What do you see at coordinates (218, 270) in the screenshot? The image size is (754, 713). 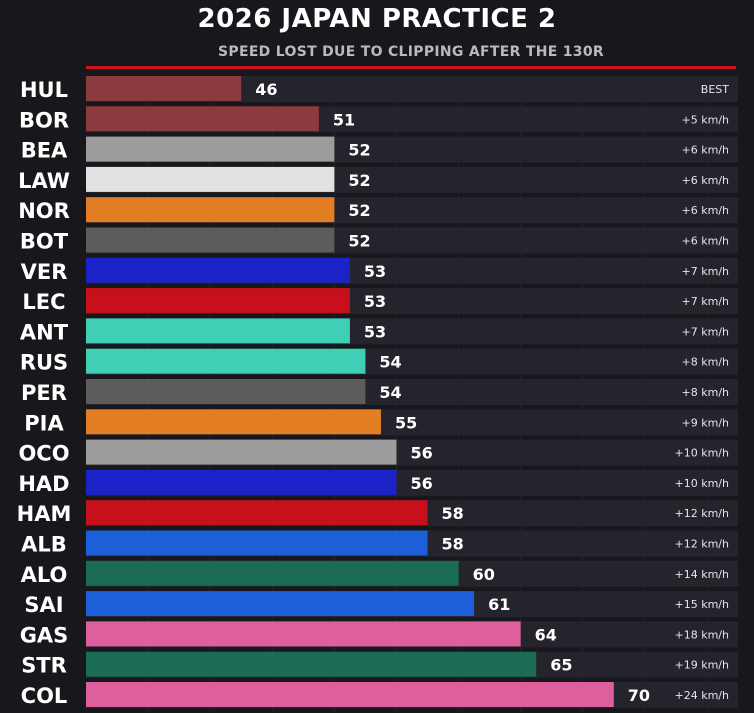 I see `bar-ver` at bounding box center [218, 270].